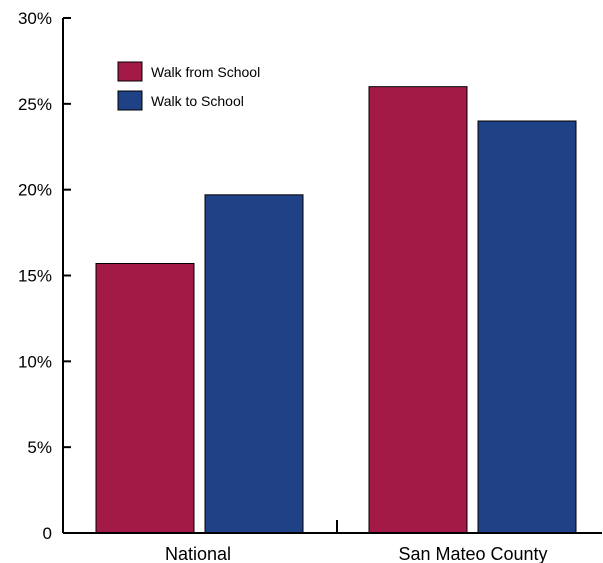 Image resolution: width=603 pixels, height=563 pixels. I want to click on y-tick-label: 25%, so click(35, 104).